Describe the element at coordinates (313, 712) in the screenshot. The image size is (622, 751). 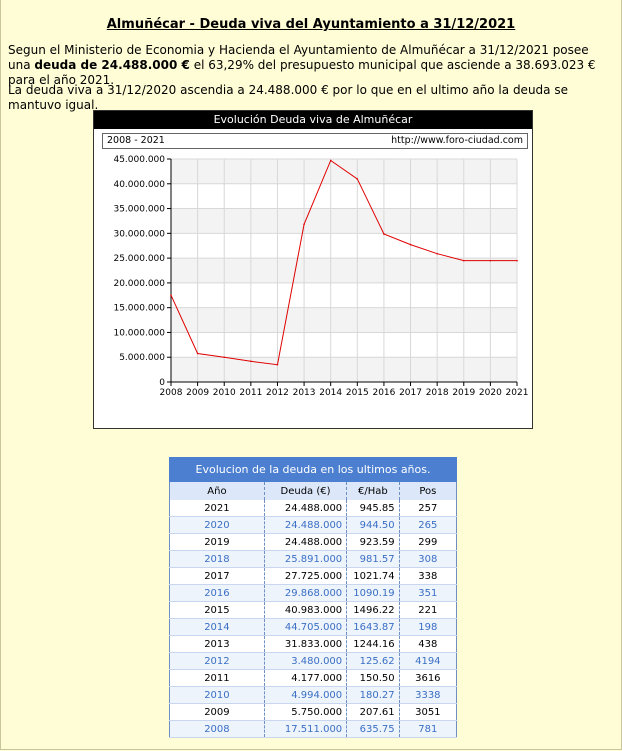
I see `table-row: 2009 5.750.000 207.61 3051` at that location.